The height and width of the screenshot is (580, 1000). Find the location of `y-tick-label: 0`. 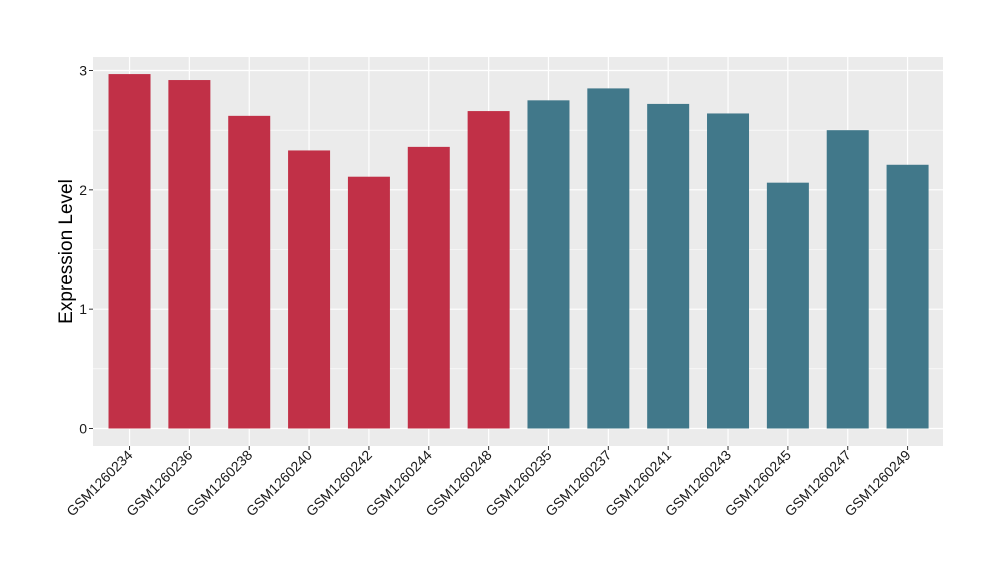

y-tick-label: 0 is located at coordinates (83, 429).